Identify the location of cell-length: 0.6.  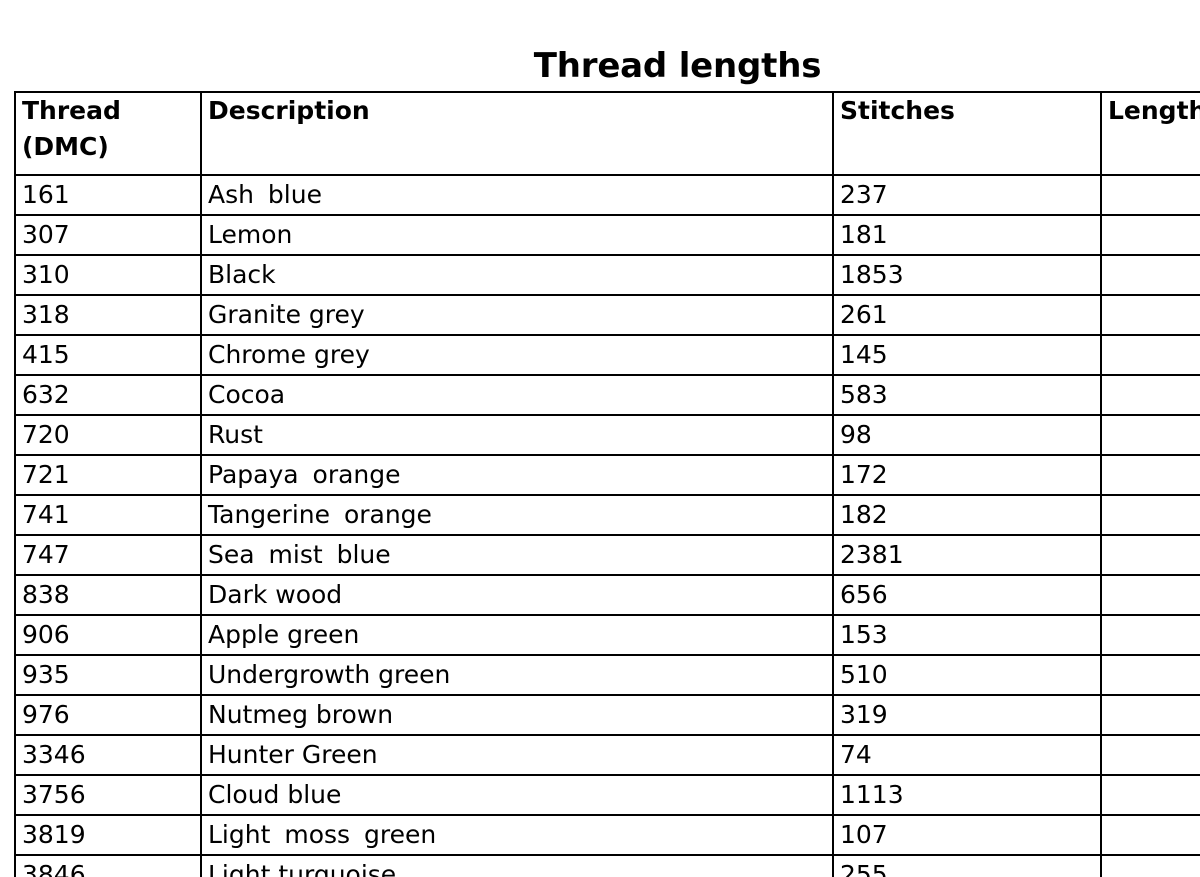
(1150, 635).